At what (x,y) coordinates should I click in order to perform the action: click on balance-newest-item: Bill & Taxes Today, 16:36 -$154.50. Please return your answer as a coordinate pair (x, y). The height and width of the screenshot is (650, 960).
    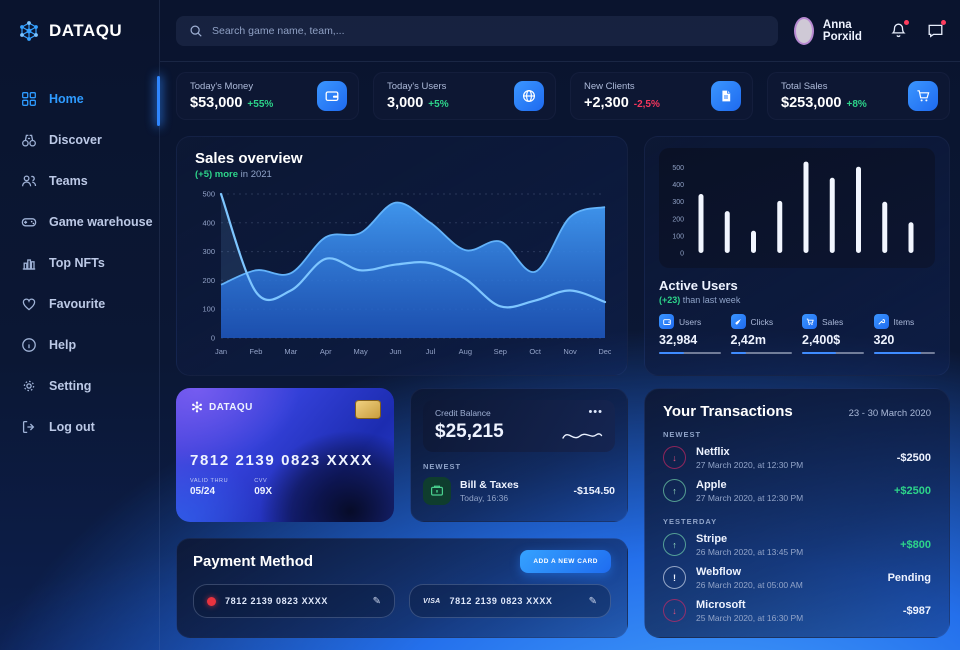
    Looking at the image, I should click on (519, 491).